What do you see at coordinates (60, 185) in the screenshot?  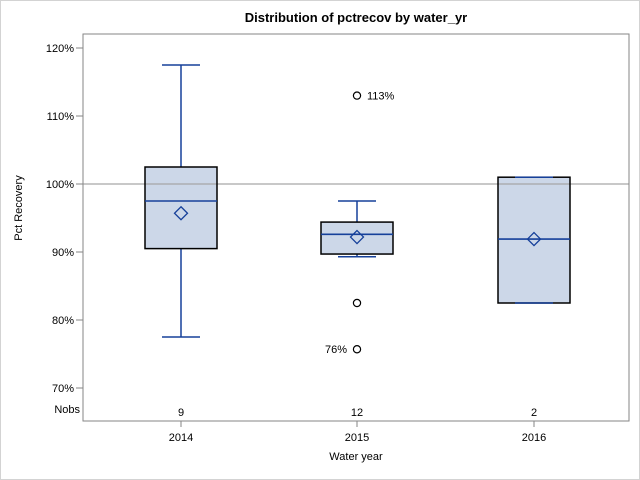 I see `y-tick-label: 100%` at bounding box center [60, 185].